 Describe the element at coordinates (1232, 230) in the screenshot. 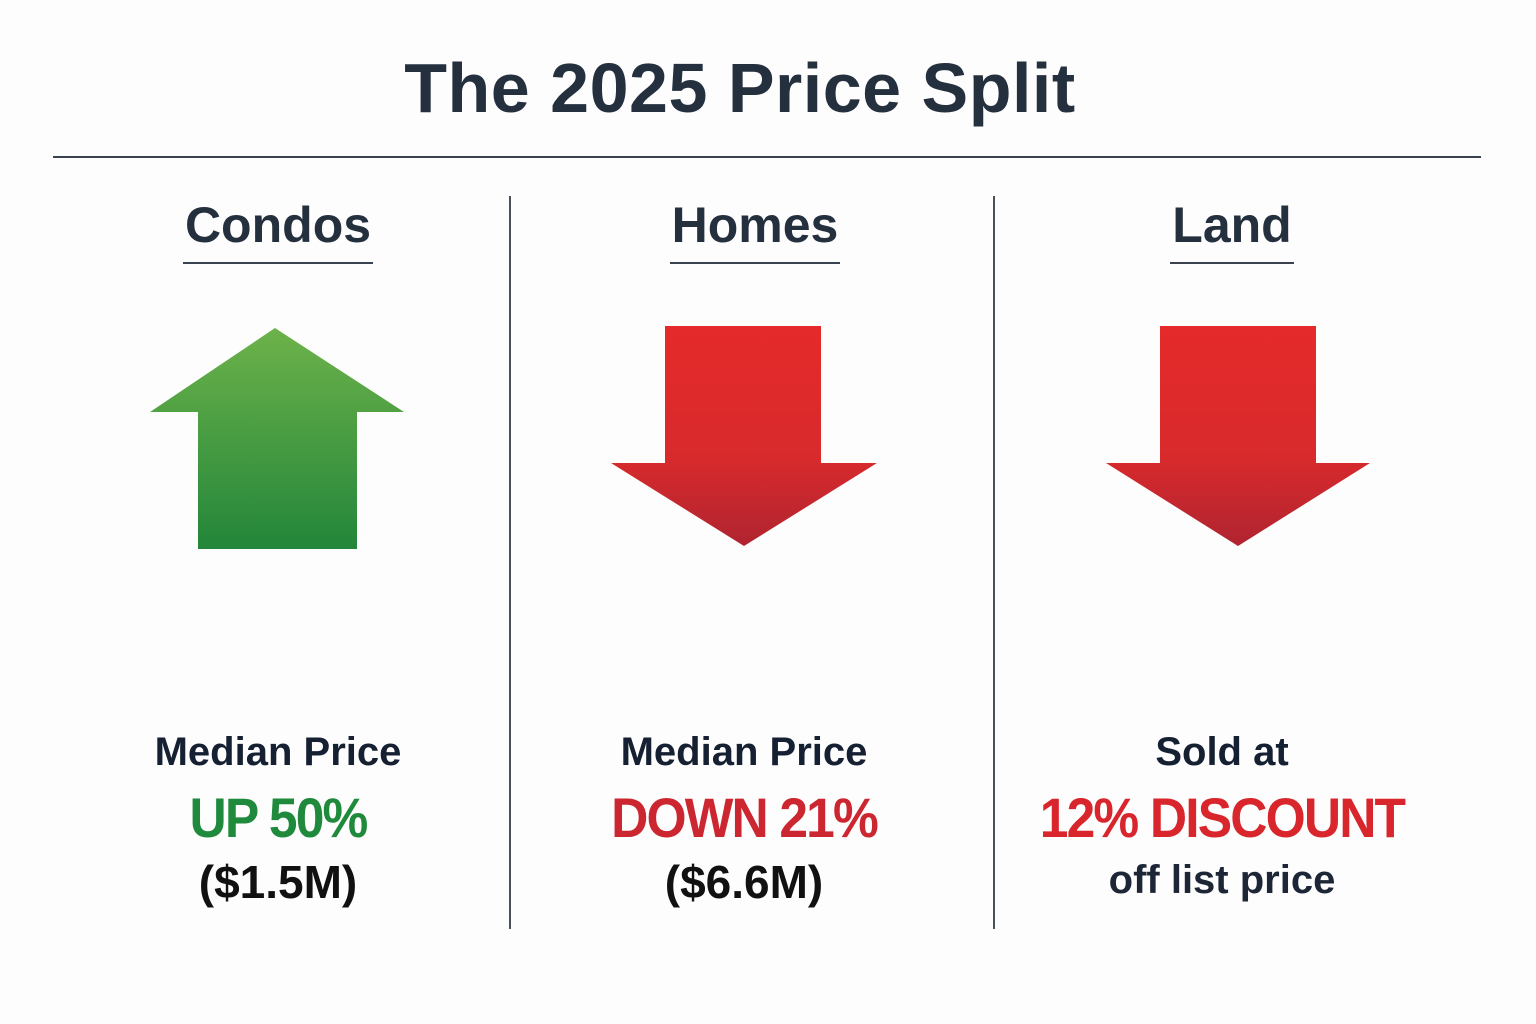

I see `column-heading: Land` at that location.